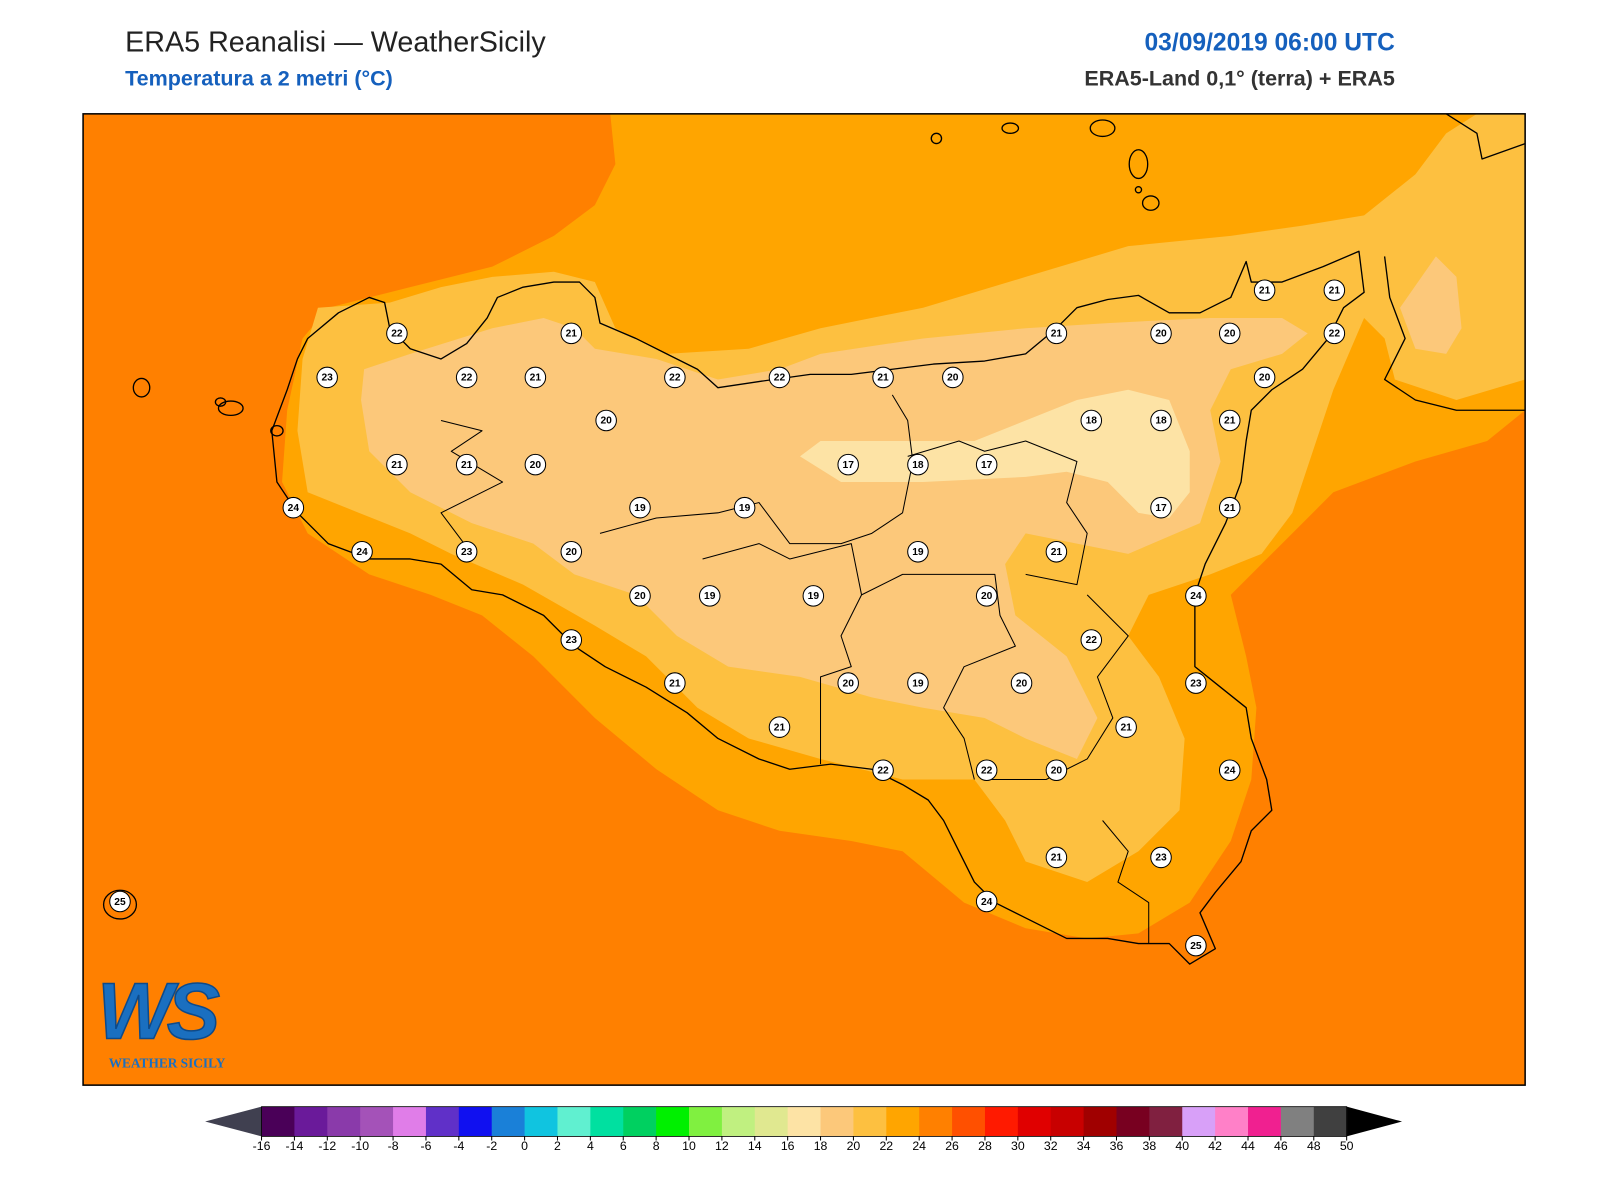 The image size is (1600, 1200). I want to click on contour-band, so click(1431, 305).